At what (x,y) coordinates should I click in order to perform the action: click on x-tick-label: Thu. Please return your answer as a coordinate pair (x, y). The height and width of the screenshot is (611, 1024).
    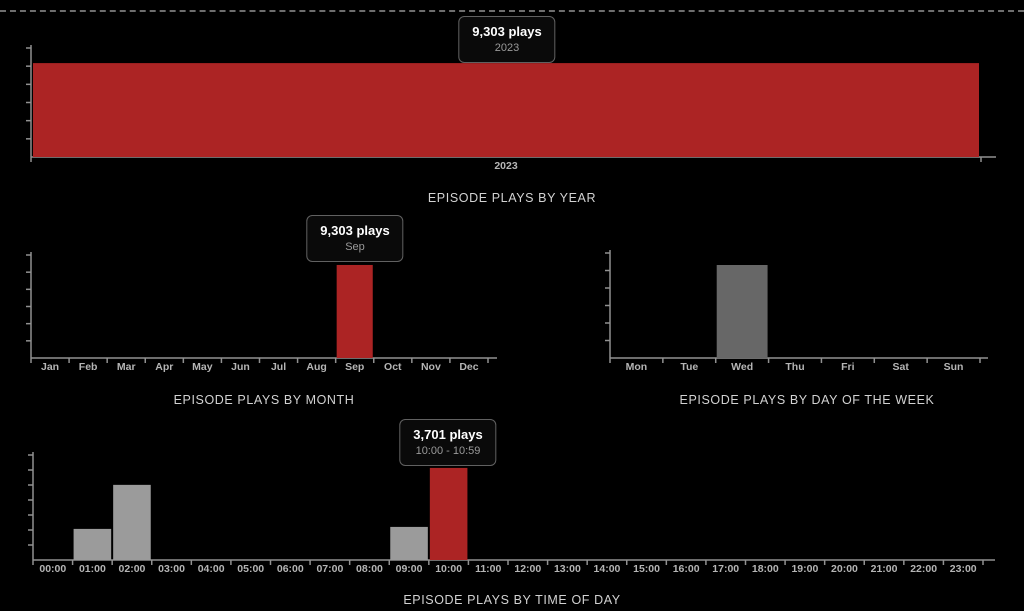
    Looking at the image, I should click on (794, 367).